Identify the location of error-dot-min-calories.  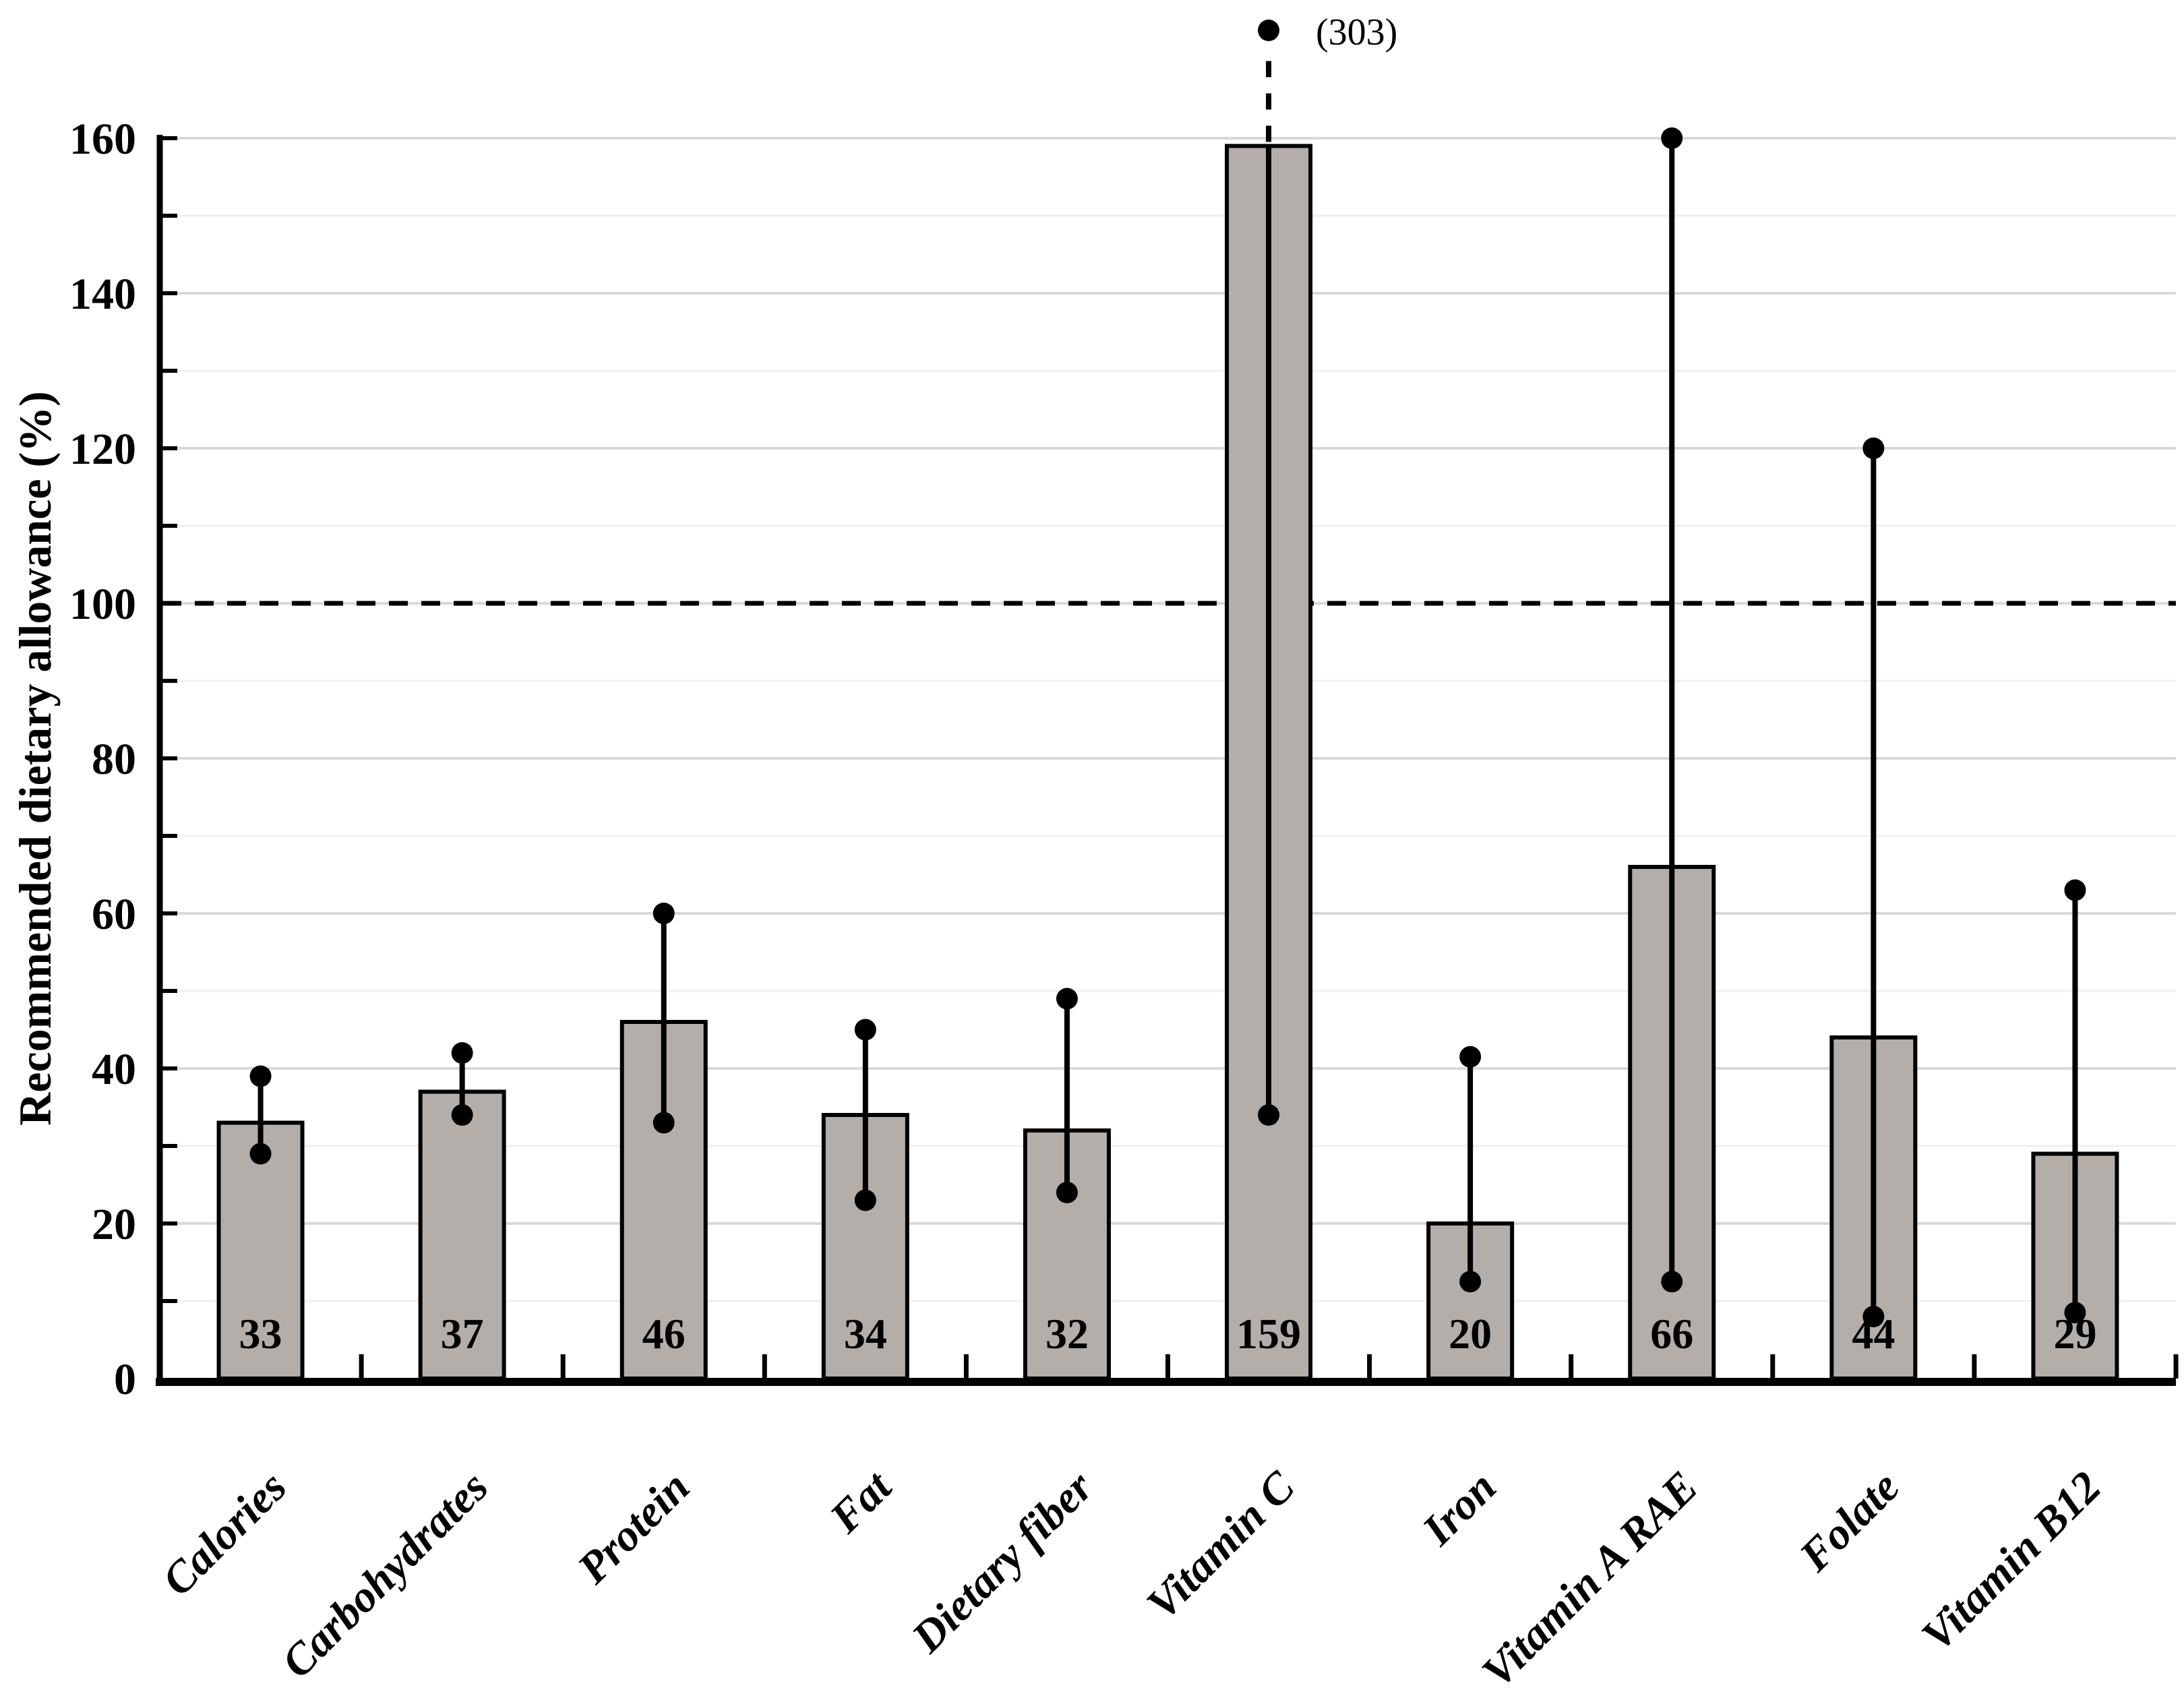
(260, 1154).